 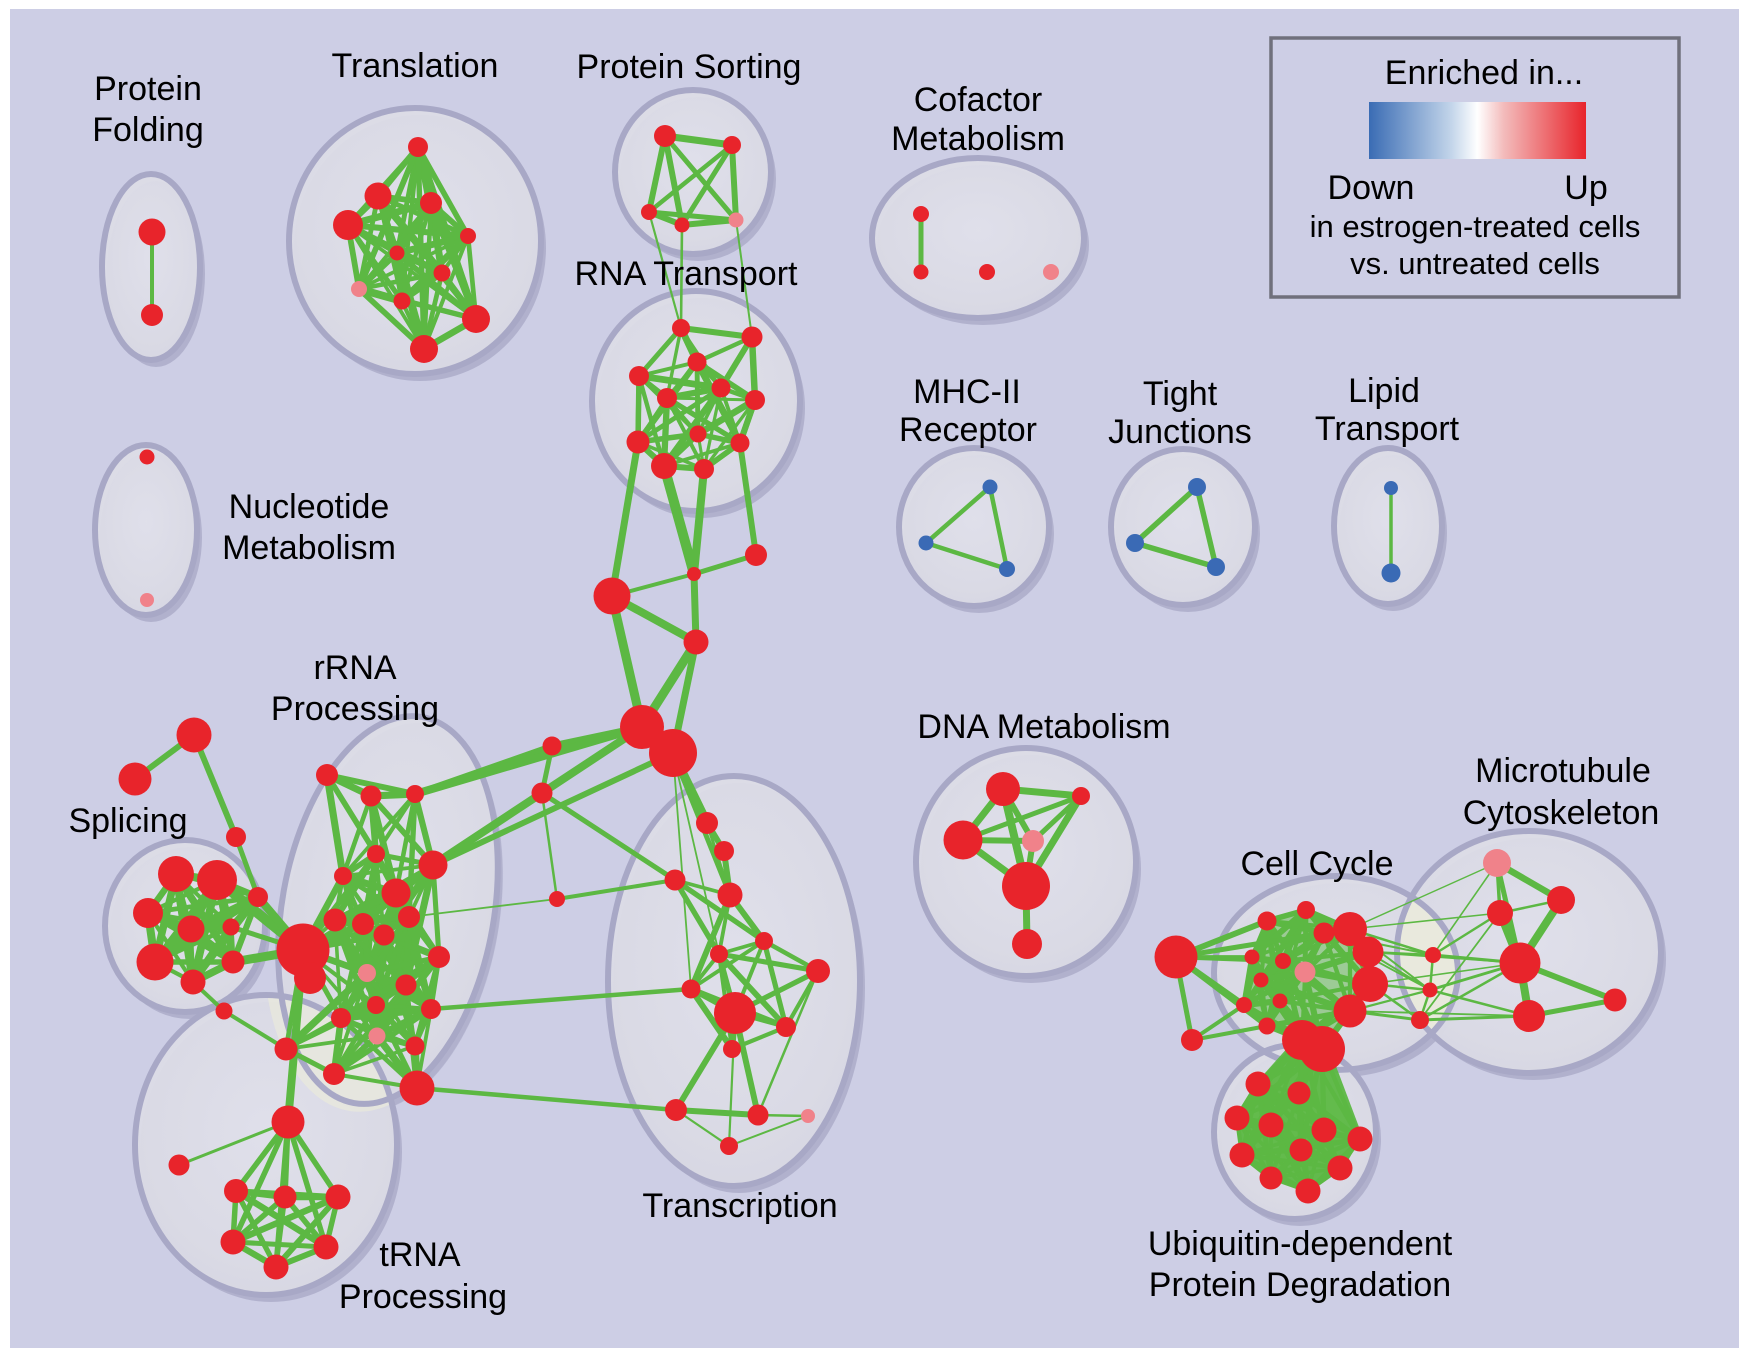 What do you see at coordinates (420, 1255) in the screenshot?
I see `svg-text: tRNA` at bounding box center [420, 1255].